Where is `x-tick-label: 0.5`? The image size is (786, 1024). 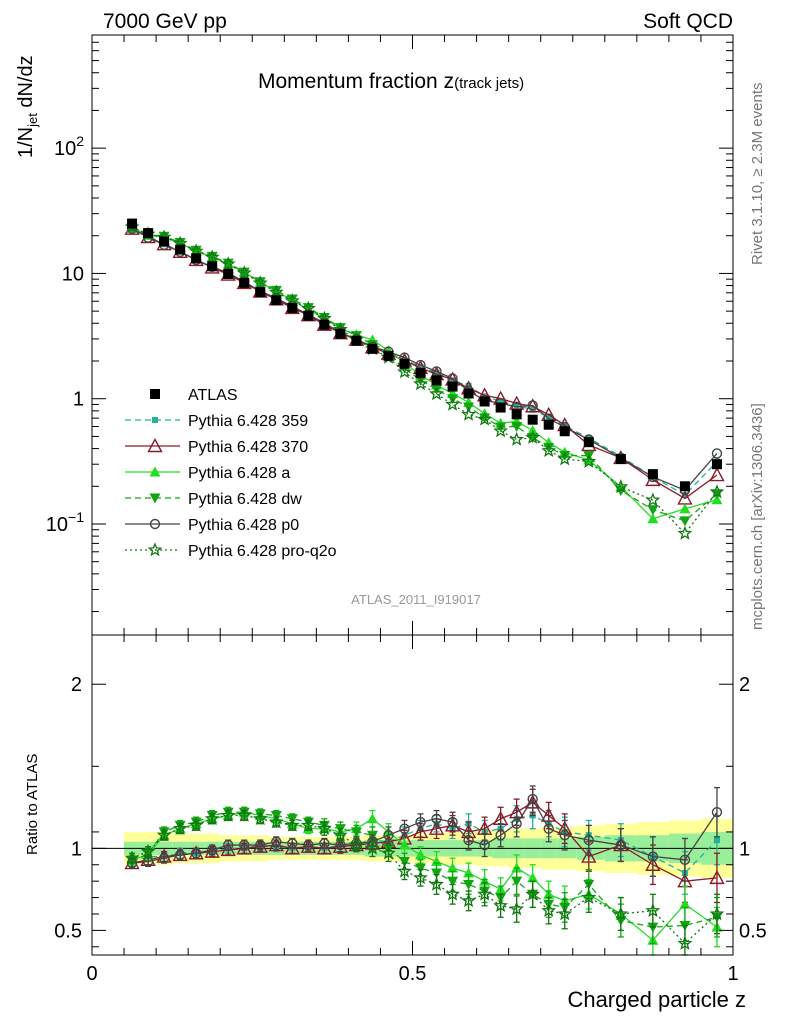
x-tick-label: 0.5 is located at coordinates (413, 974).